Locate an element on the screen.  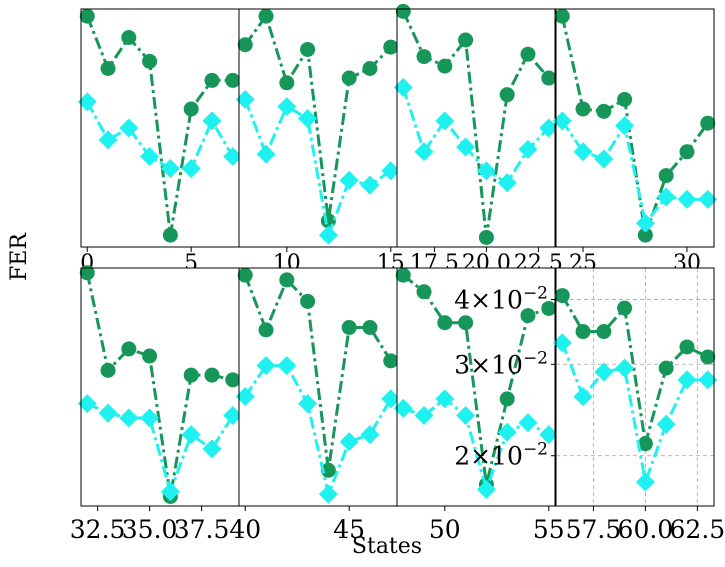
subplot-top-2: 10 15 is located at coordinates (320, 142).